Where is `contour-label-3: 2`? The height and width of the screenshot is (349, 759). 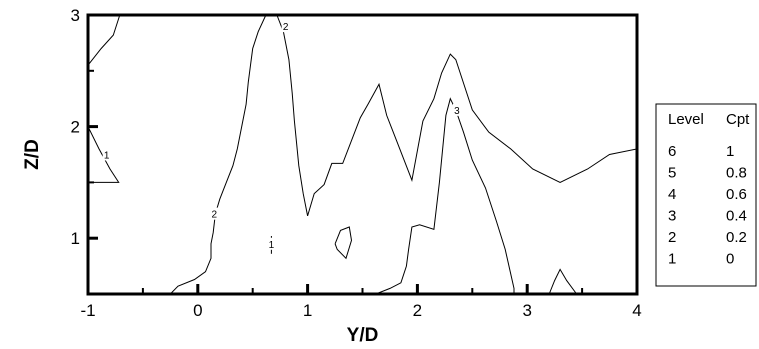
contour-label-3: 2 is located at coordinates (286, 27).